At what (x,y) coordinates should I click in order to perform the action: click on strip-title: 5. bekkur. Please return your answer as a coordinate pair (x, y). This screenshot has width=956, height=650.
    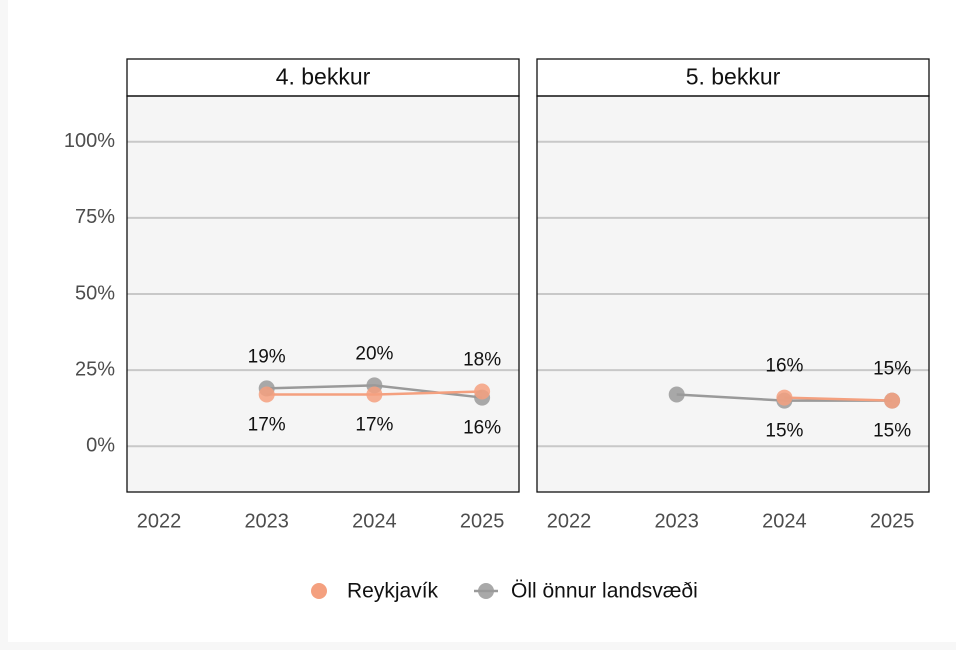
    Looking at the image, I should click on (733, 77).